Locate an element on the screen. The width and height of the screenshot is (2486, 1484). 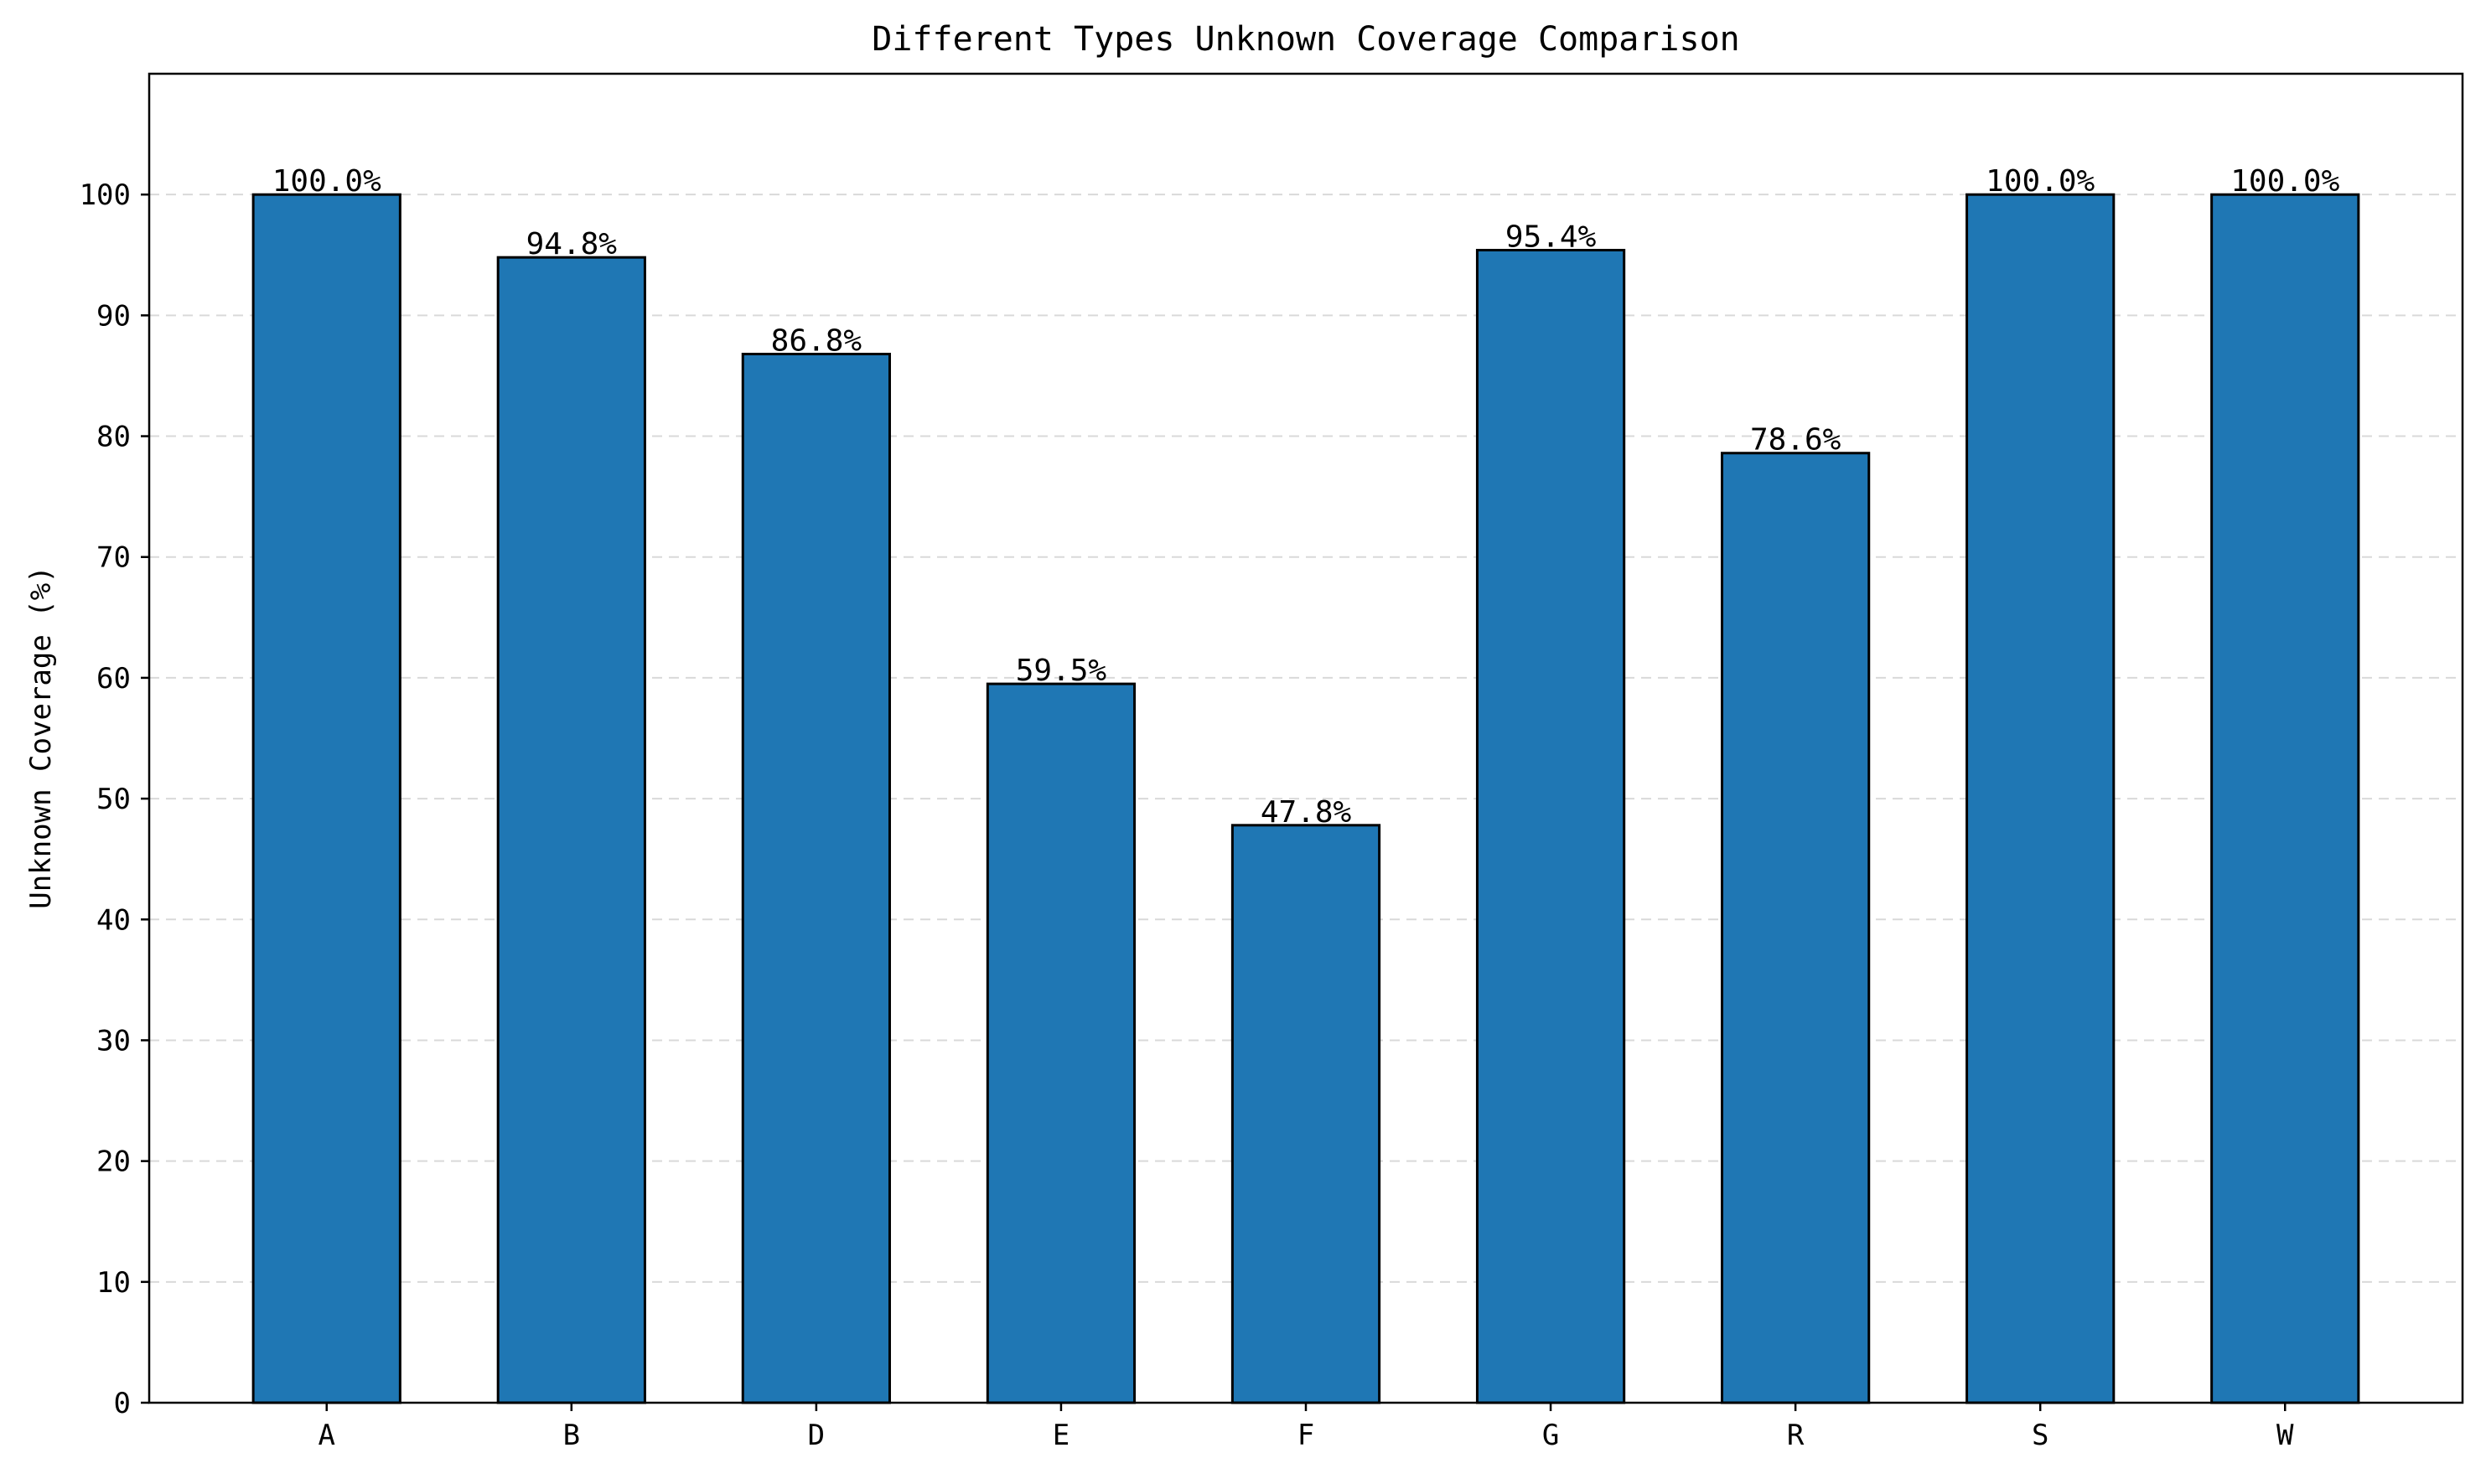
data-label-S: 100.0% is located at coordinates (2040, 181).